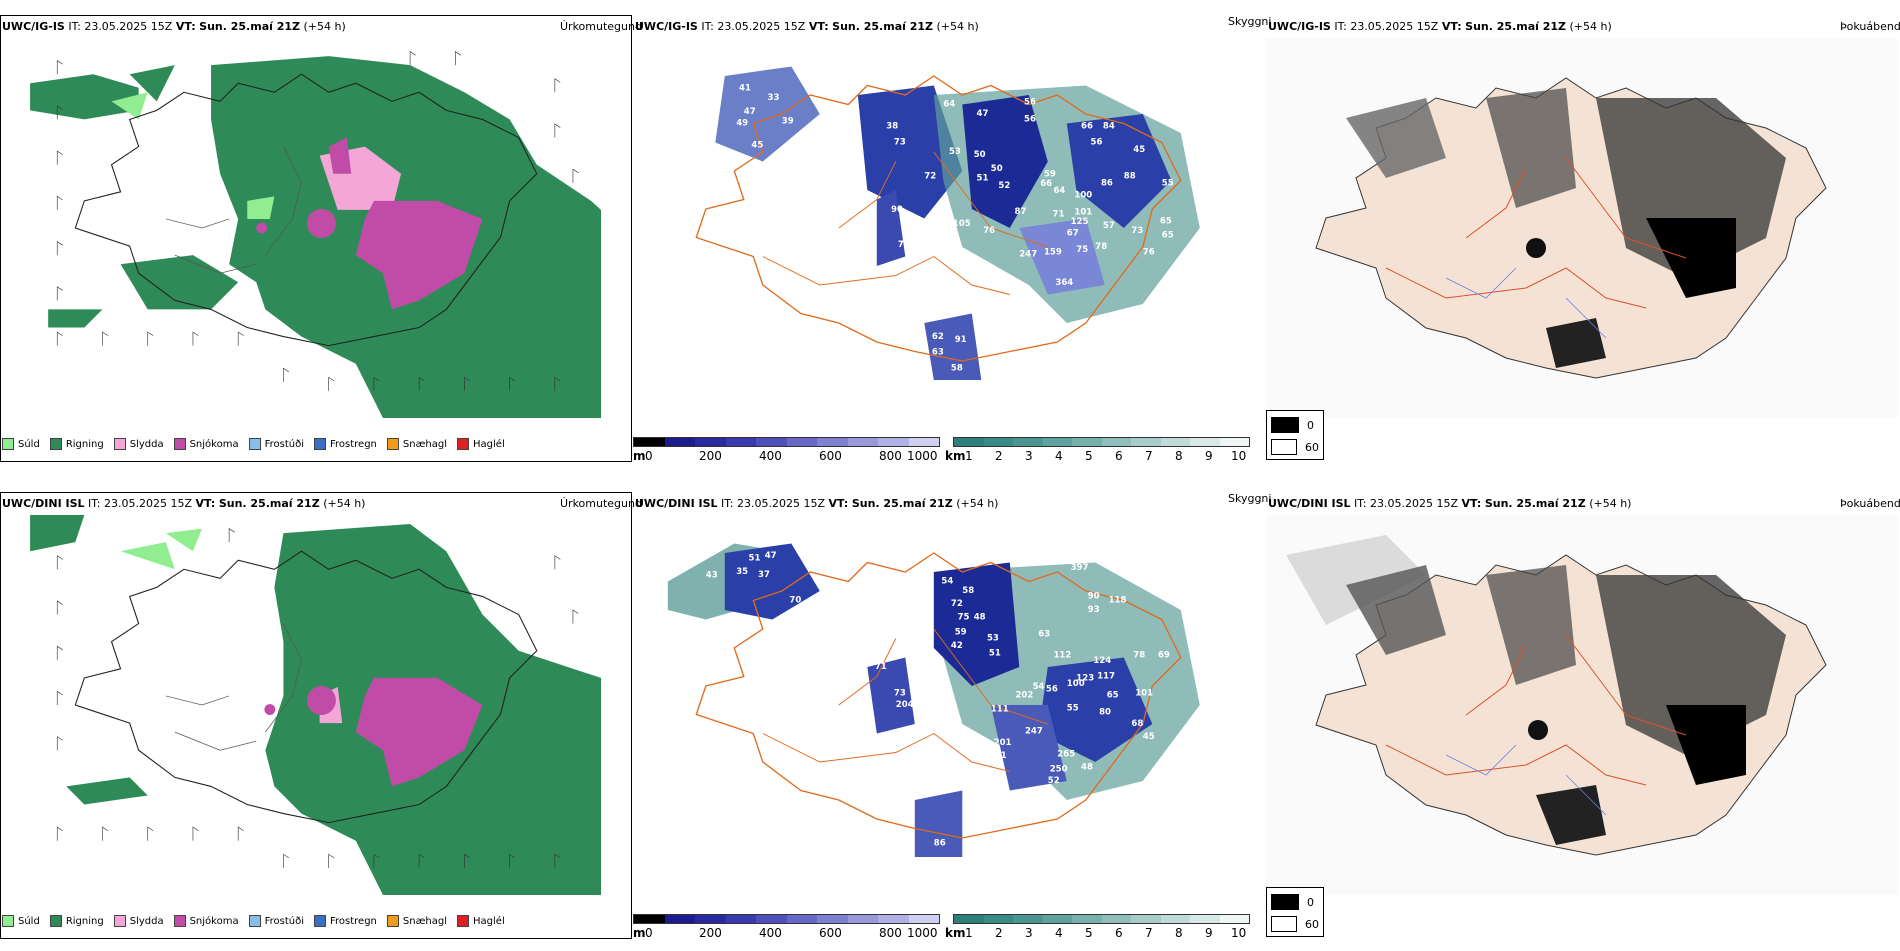 The width and height of the screenshot is (1900, 951). I want to click on cloudbase-label: 111, so click(1000, 710).